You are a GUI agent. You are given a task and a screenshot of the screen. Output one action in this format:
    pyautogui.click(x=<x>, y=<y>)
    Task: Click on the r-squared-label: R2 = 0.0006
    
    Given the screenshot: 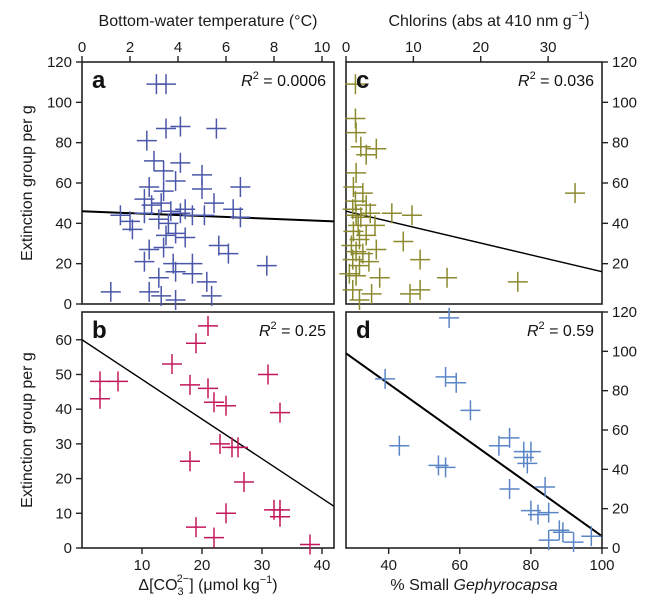 What is the action you would take?
    pyautogui.click(x=283, y=80)
    